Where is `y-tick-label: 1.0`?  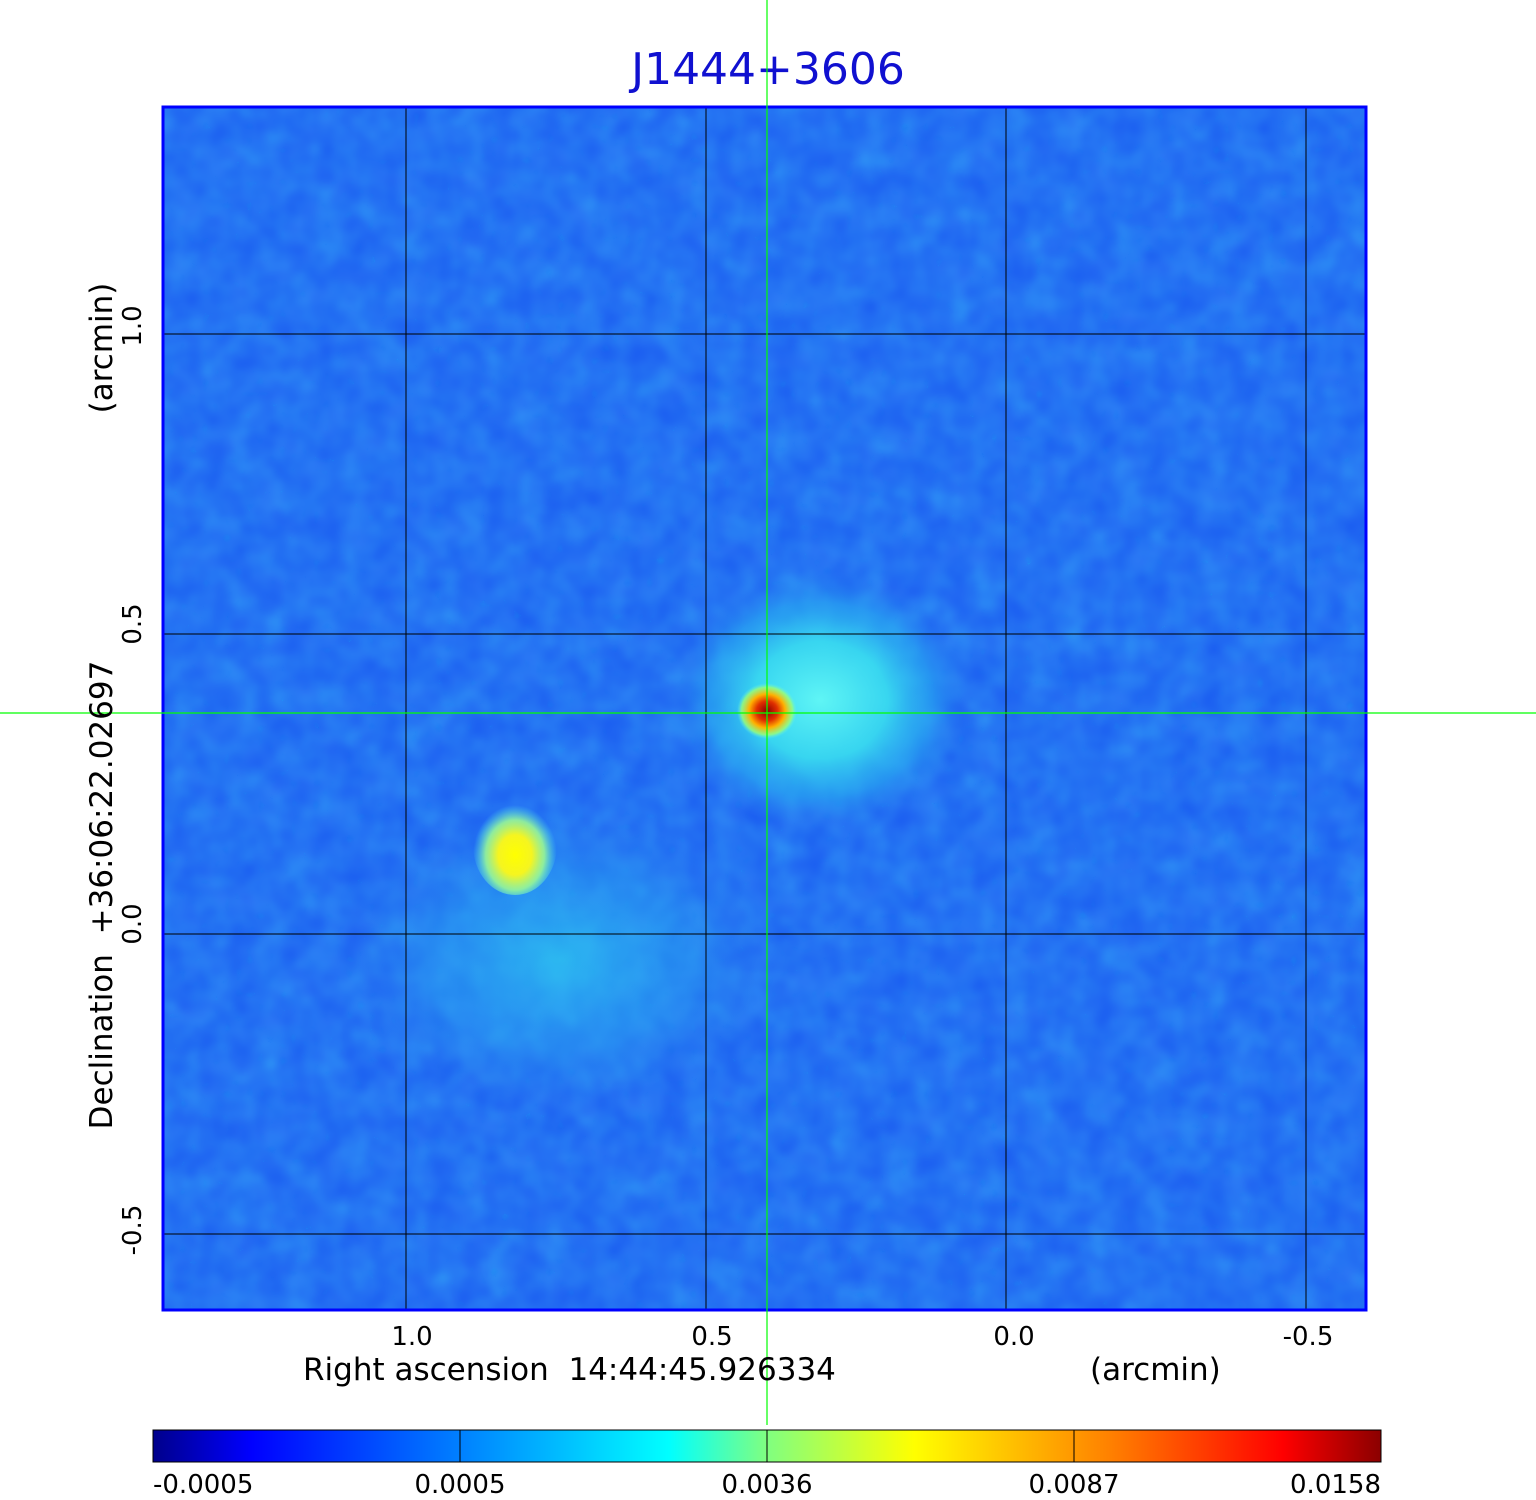
y-tick-label: 1.0 is located at coordinates (133, 326).